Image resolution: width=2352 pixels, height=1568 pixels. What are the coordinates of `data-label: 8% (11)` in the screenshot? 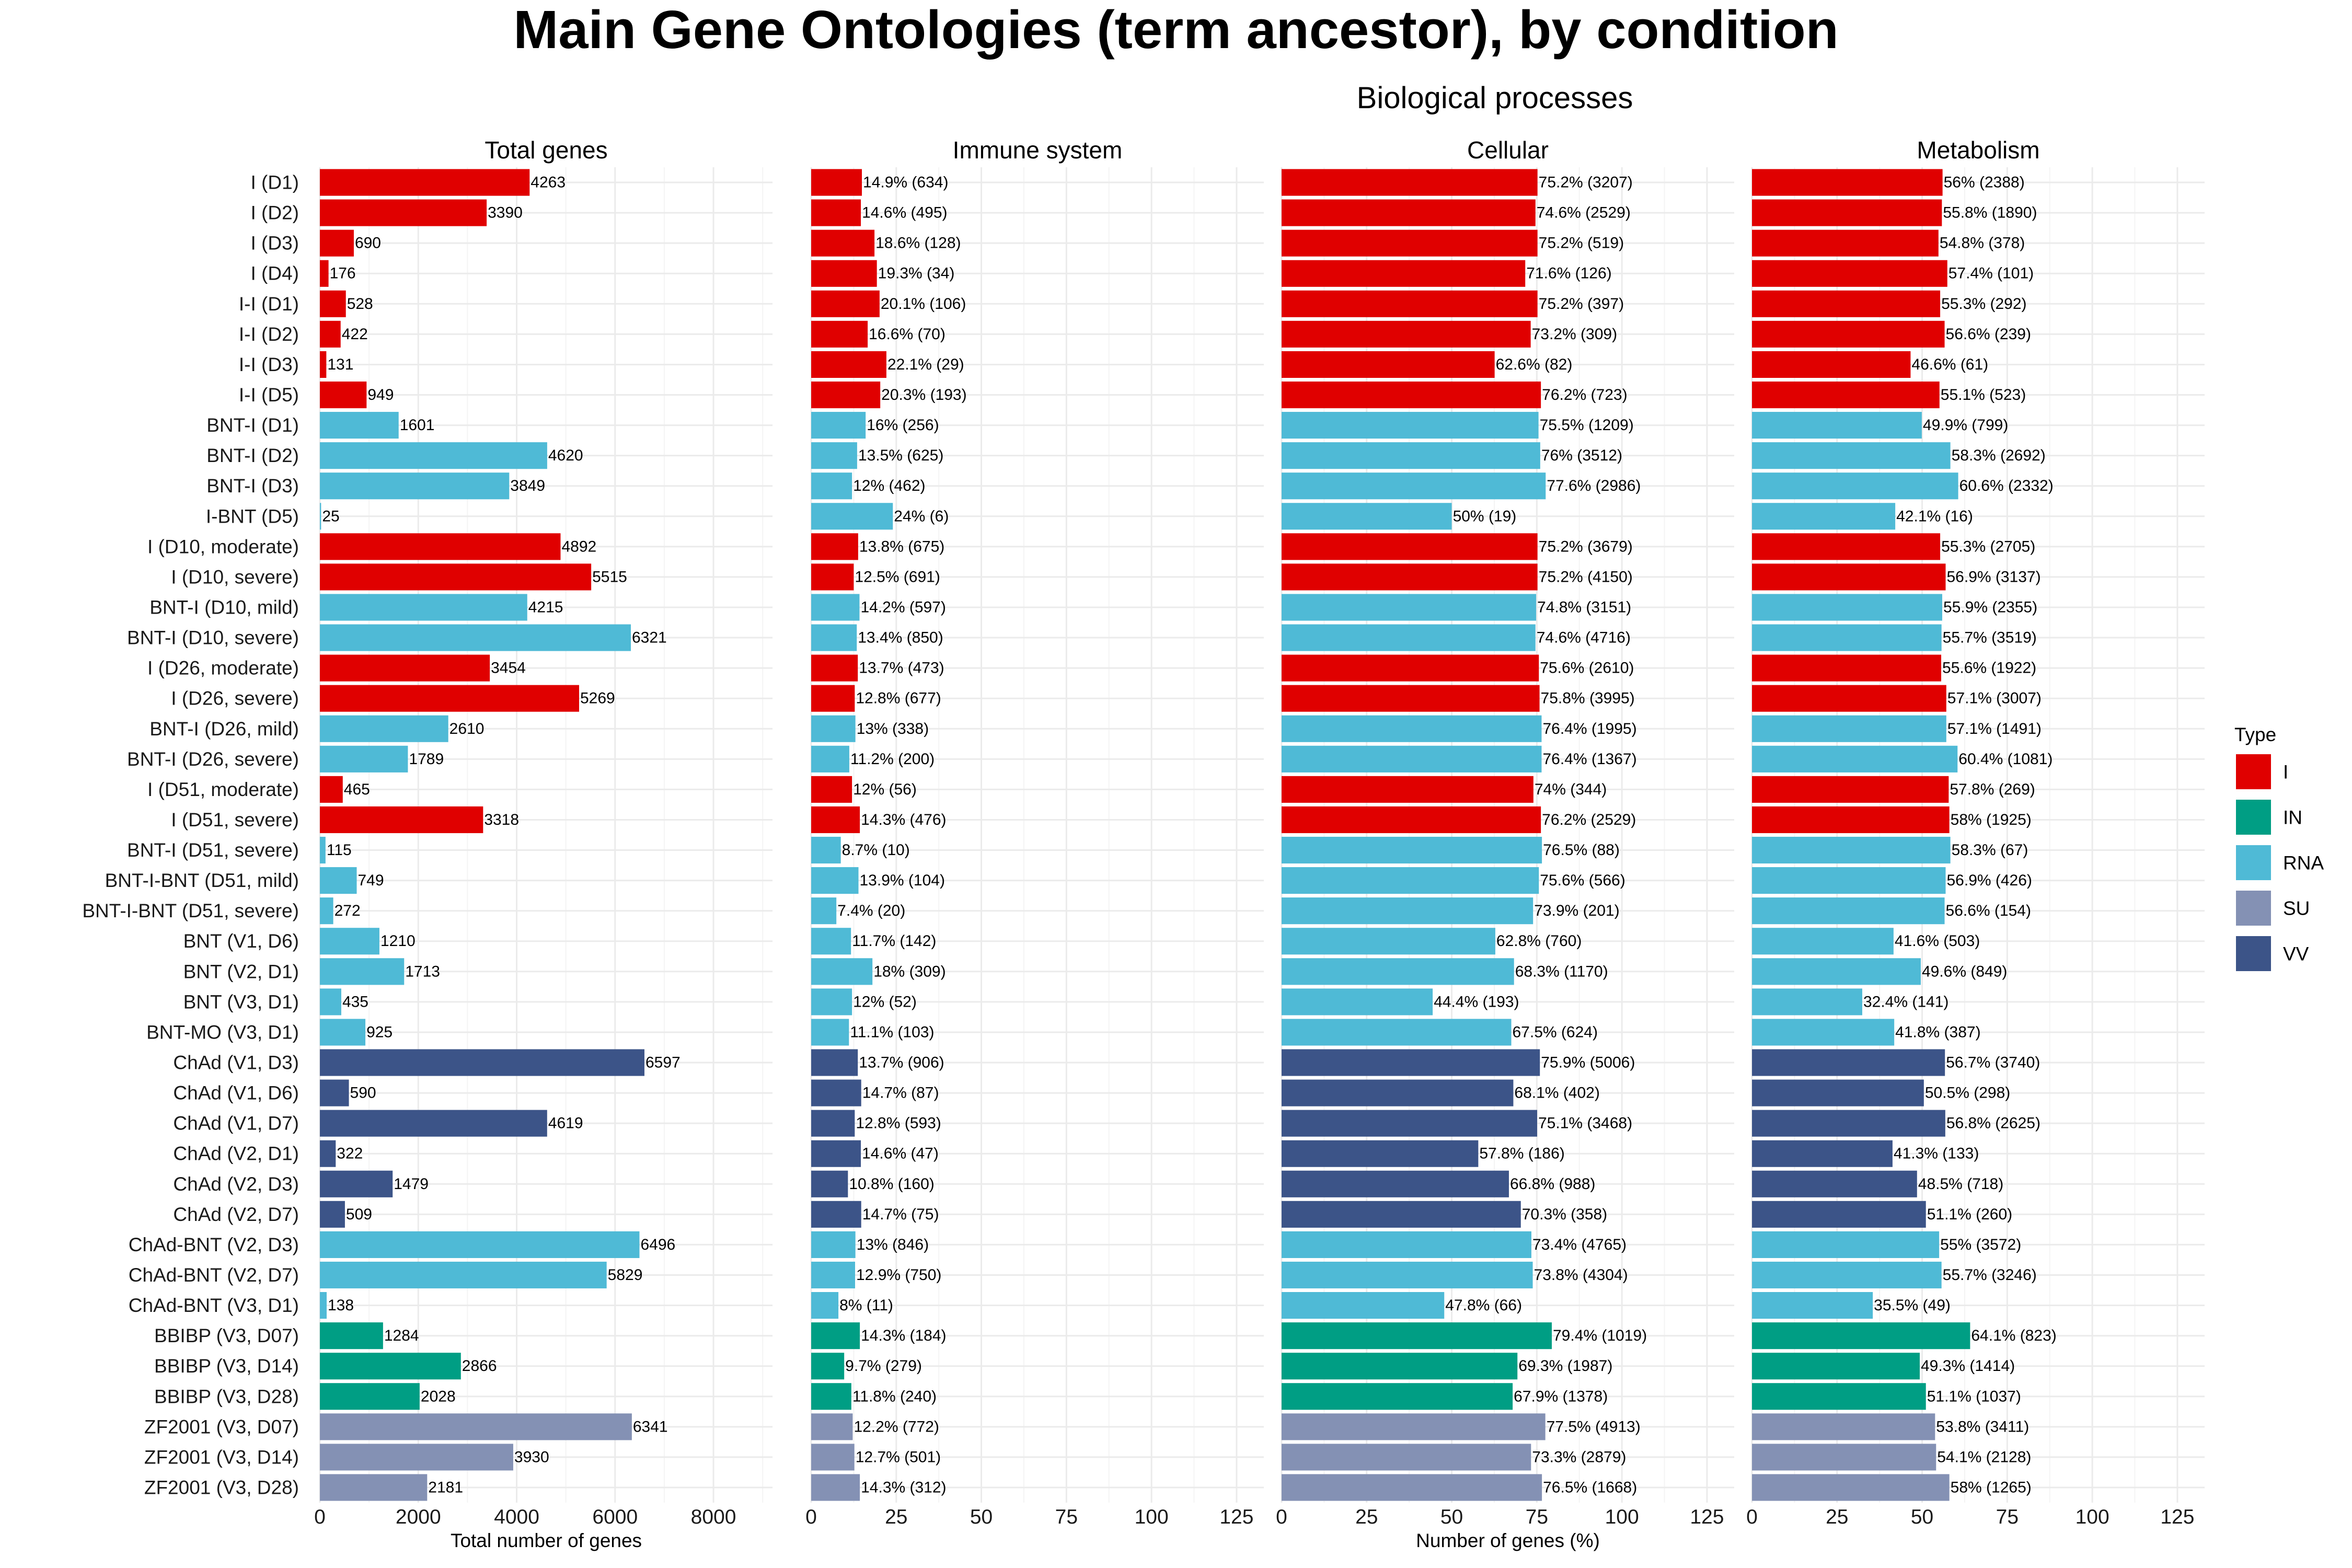 It's located at (866, 1305).